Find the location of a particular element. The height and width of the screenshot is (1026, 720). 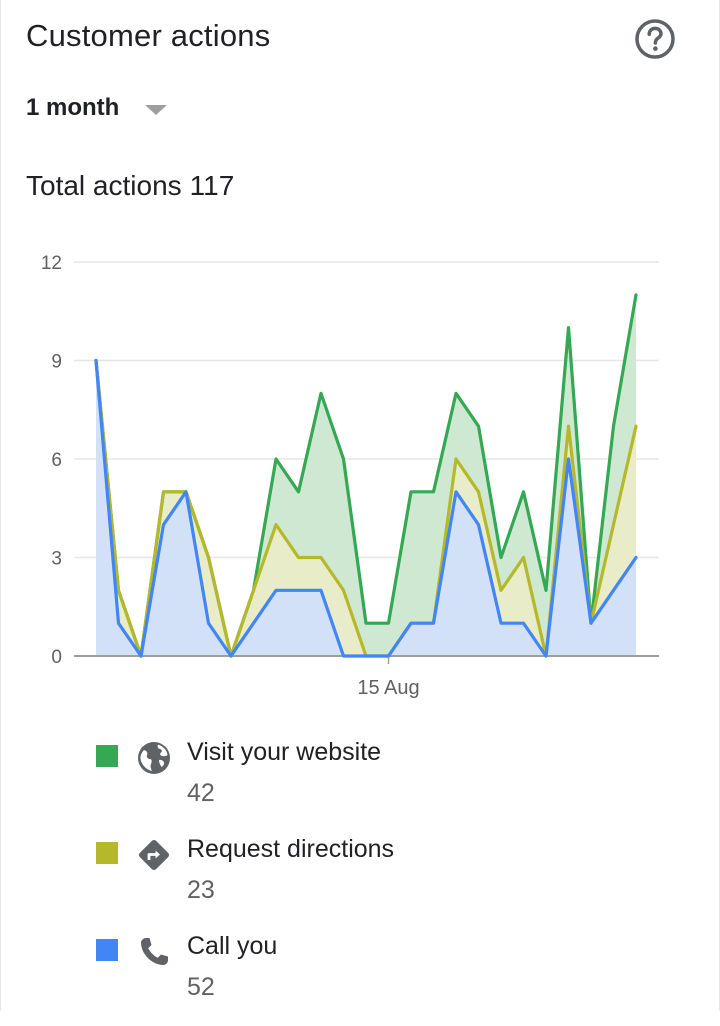

legend-value-directions: 23 is located at coordinates (201, 890).